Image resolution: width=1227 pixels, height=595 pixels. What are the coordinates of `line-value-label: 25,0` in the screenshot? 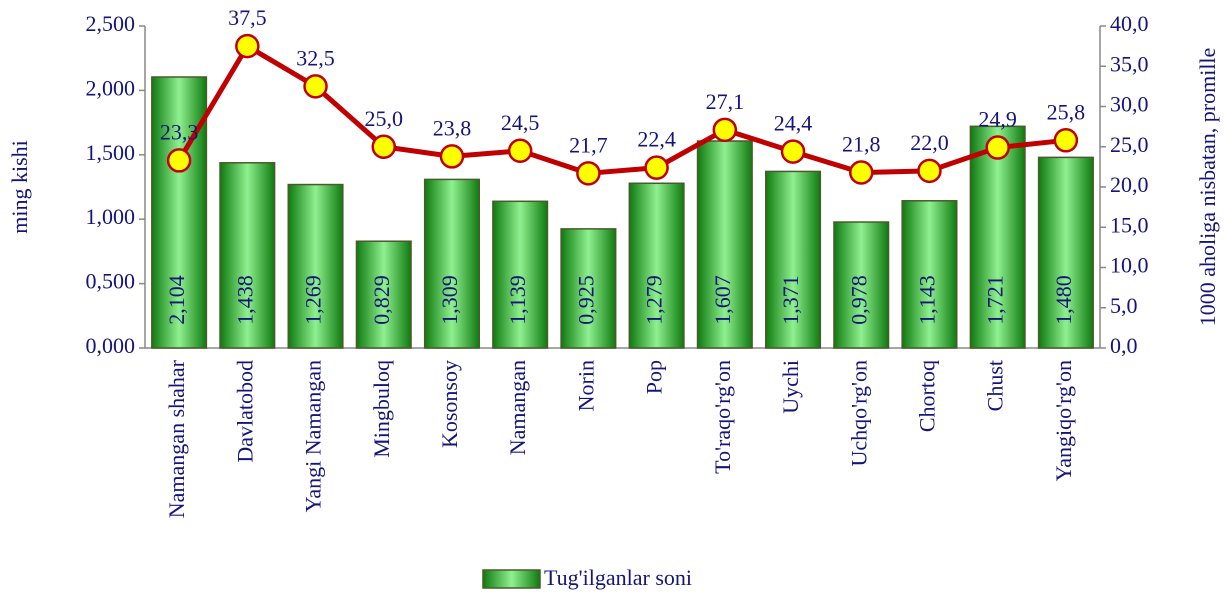 It's located at (384, 118).